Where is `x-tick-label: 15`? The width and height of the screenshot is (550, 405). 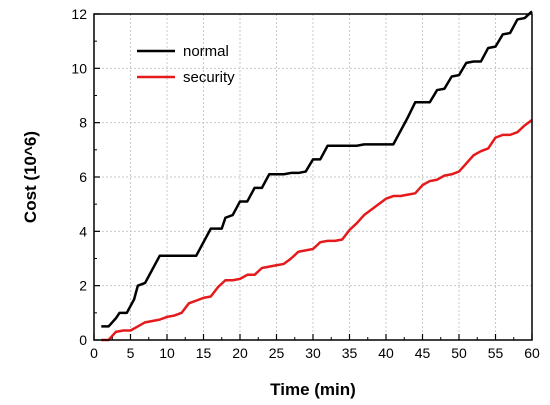 x-tick-label: 15 is located at coordinates (204, 353).